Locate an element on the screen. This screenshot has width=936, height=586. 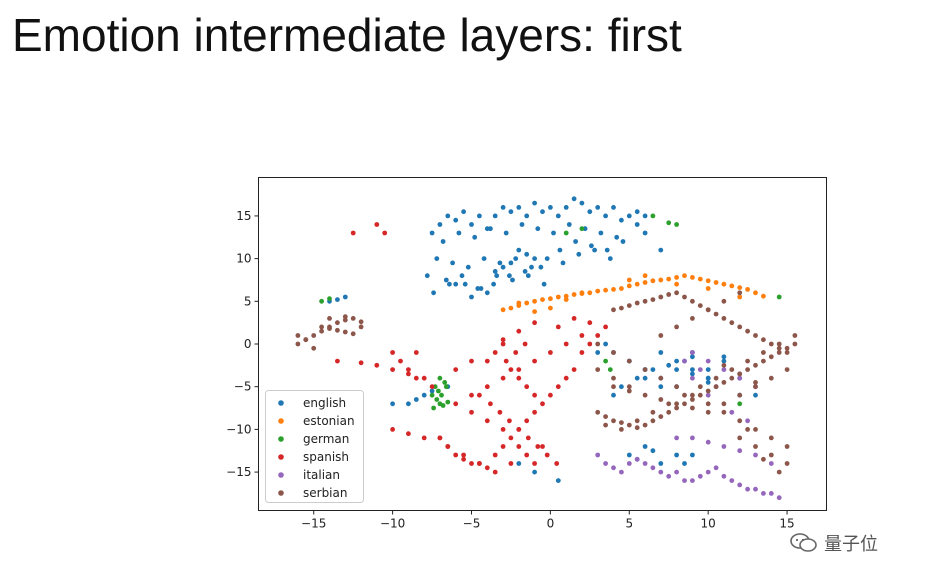
x-tick-label: 15 is located at coordinates (786, 524).